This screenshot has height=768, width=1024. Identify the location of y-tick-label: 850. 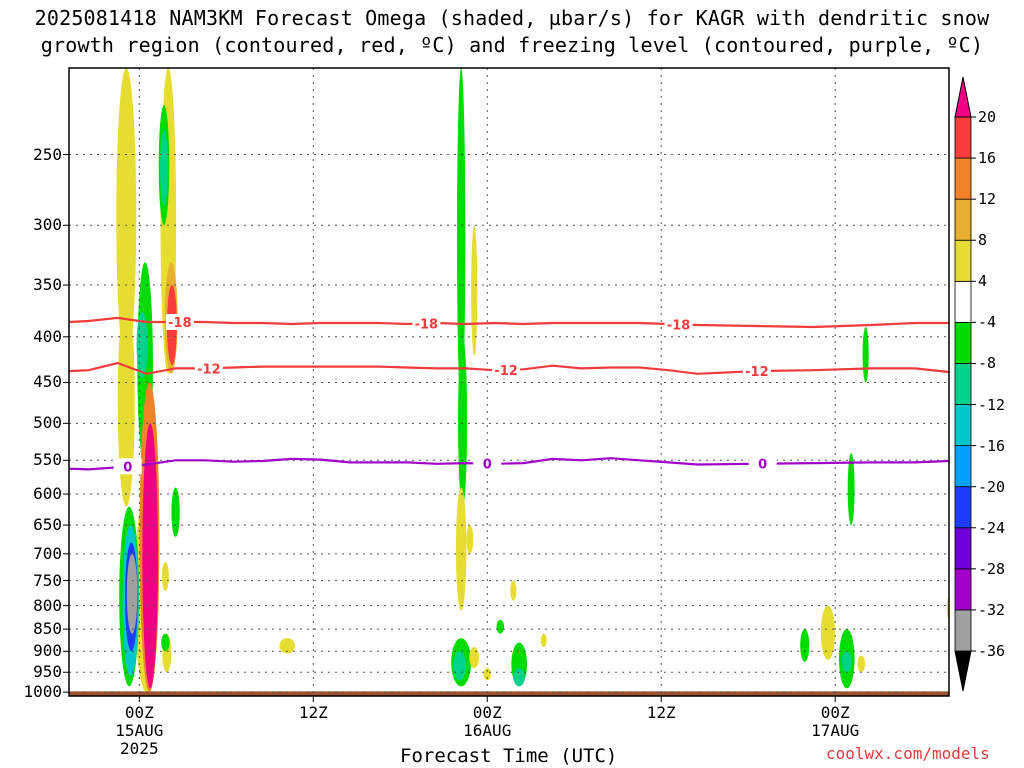
(47, 629).